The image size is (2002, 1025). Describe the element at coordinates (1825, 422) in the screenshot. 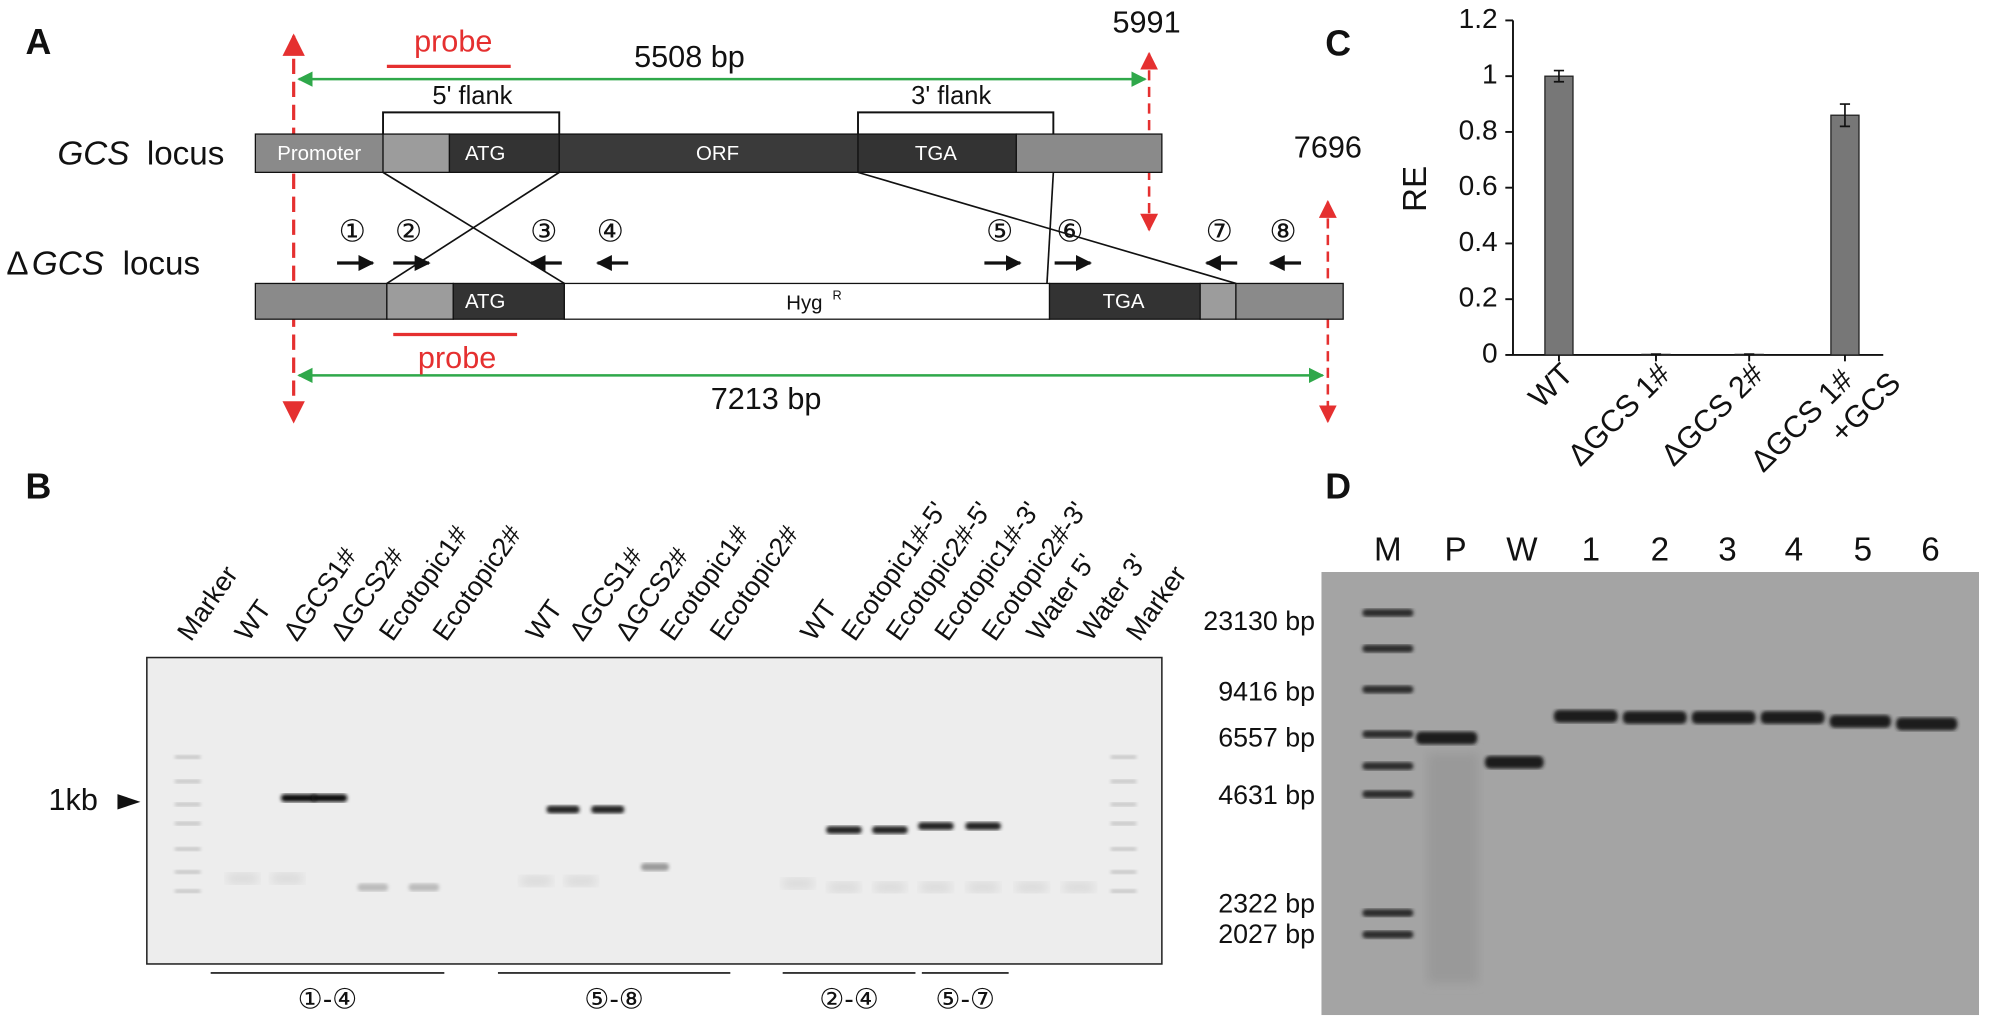

I see `x-tick-label: ΔGCS 1# +GCS` at that location.